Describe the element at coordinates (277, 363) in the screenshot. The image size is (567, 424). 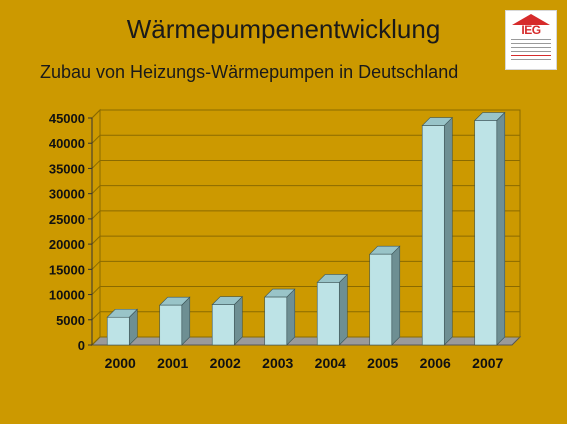
I see `x-tick-label: 2003` at that location.